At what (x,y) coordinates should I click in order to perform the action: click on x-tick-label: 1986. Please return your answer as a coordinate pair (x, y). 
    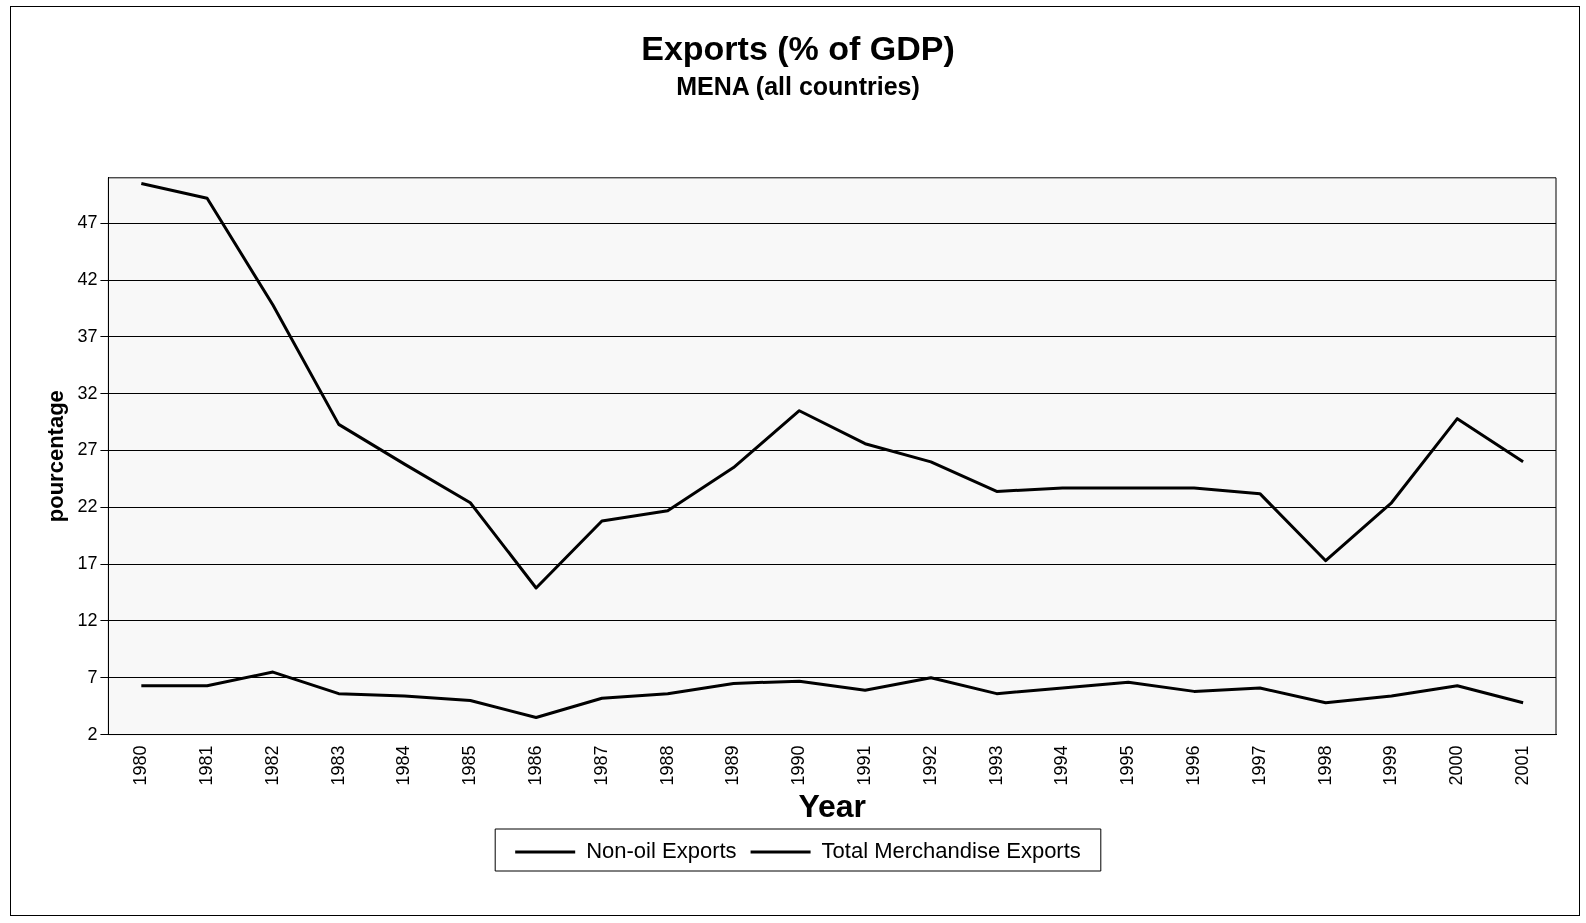
    Looking at the image, I should click on (535, 765).